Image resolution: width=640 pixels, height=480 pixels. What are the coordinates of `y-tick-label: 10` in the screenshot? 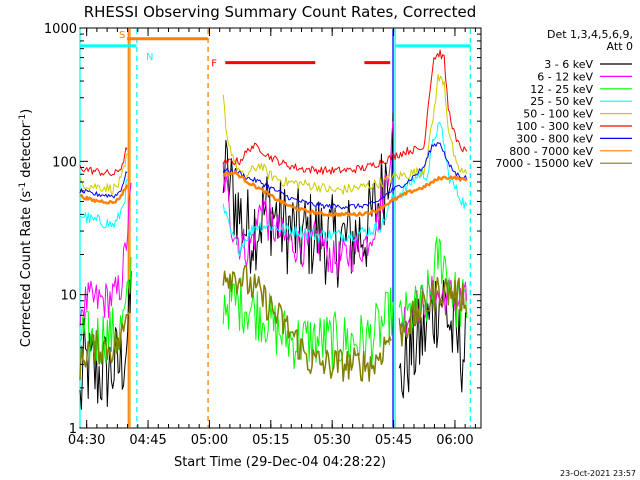 It's located at (68, 296).